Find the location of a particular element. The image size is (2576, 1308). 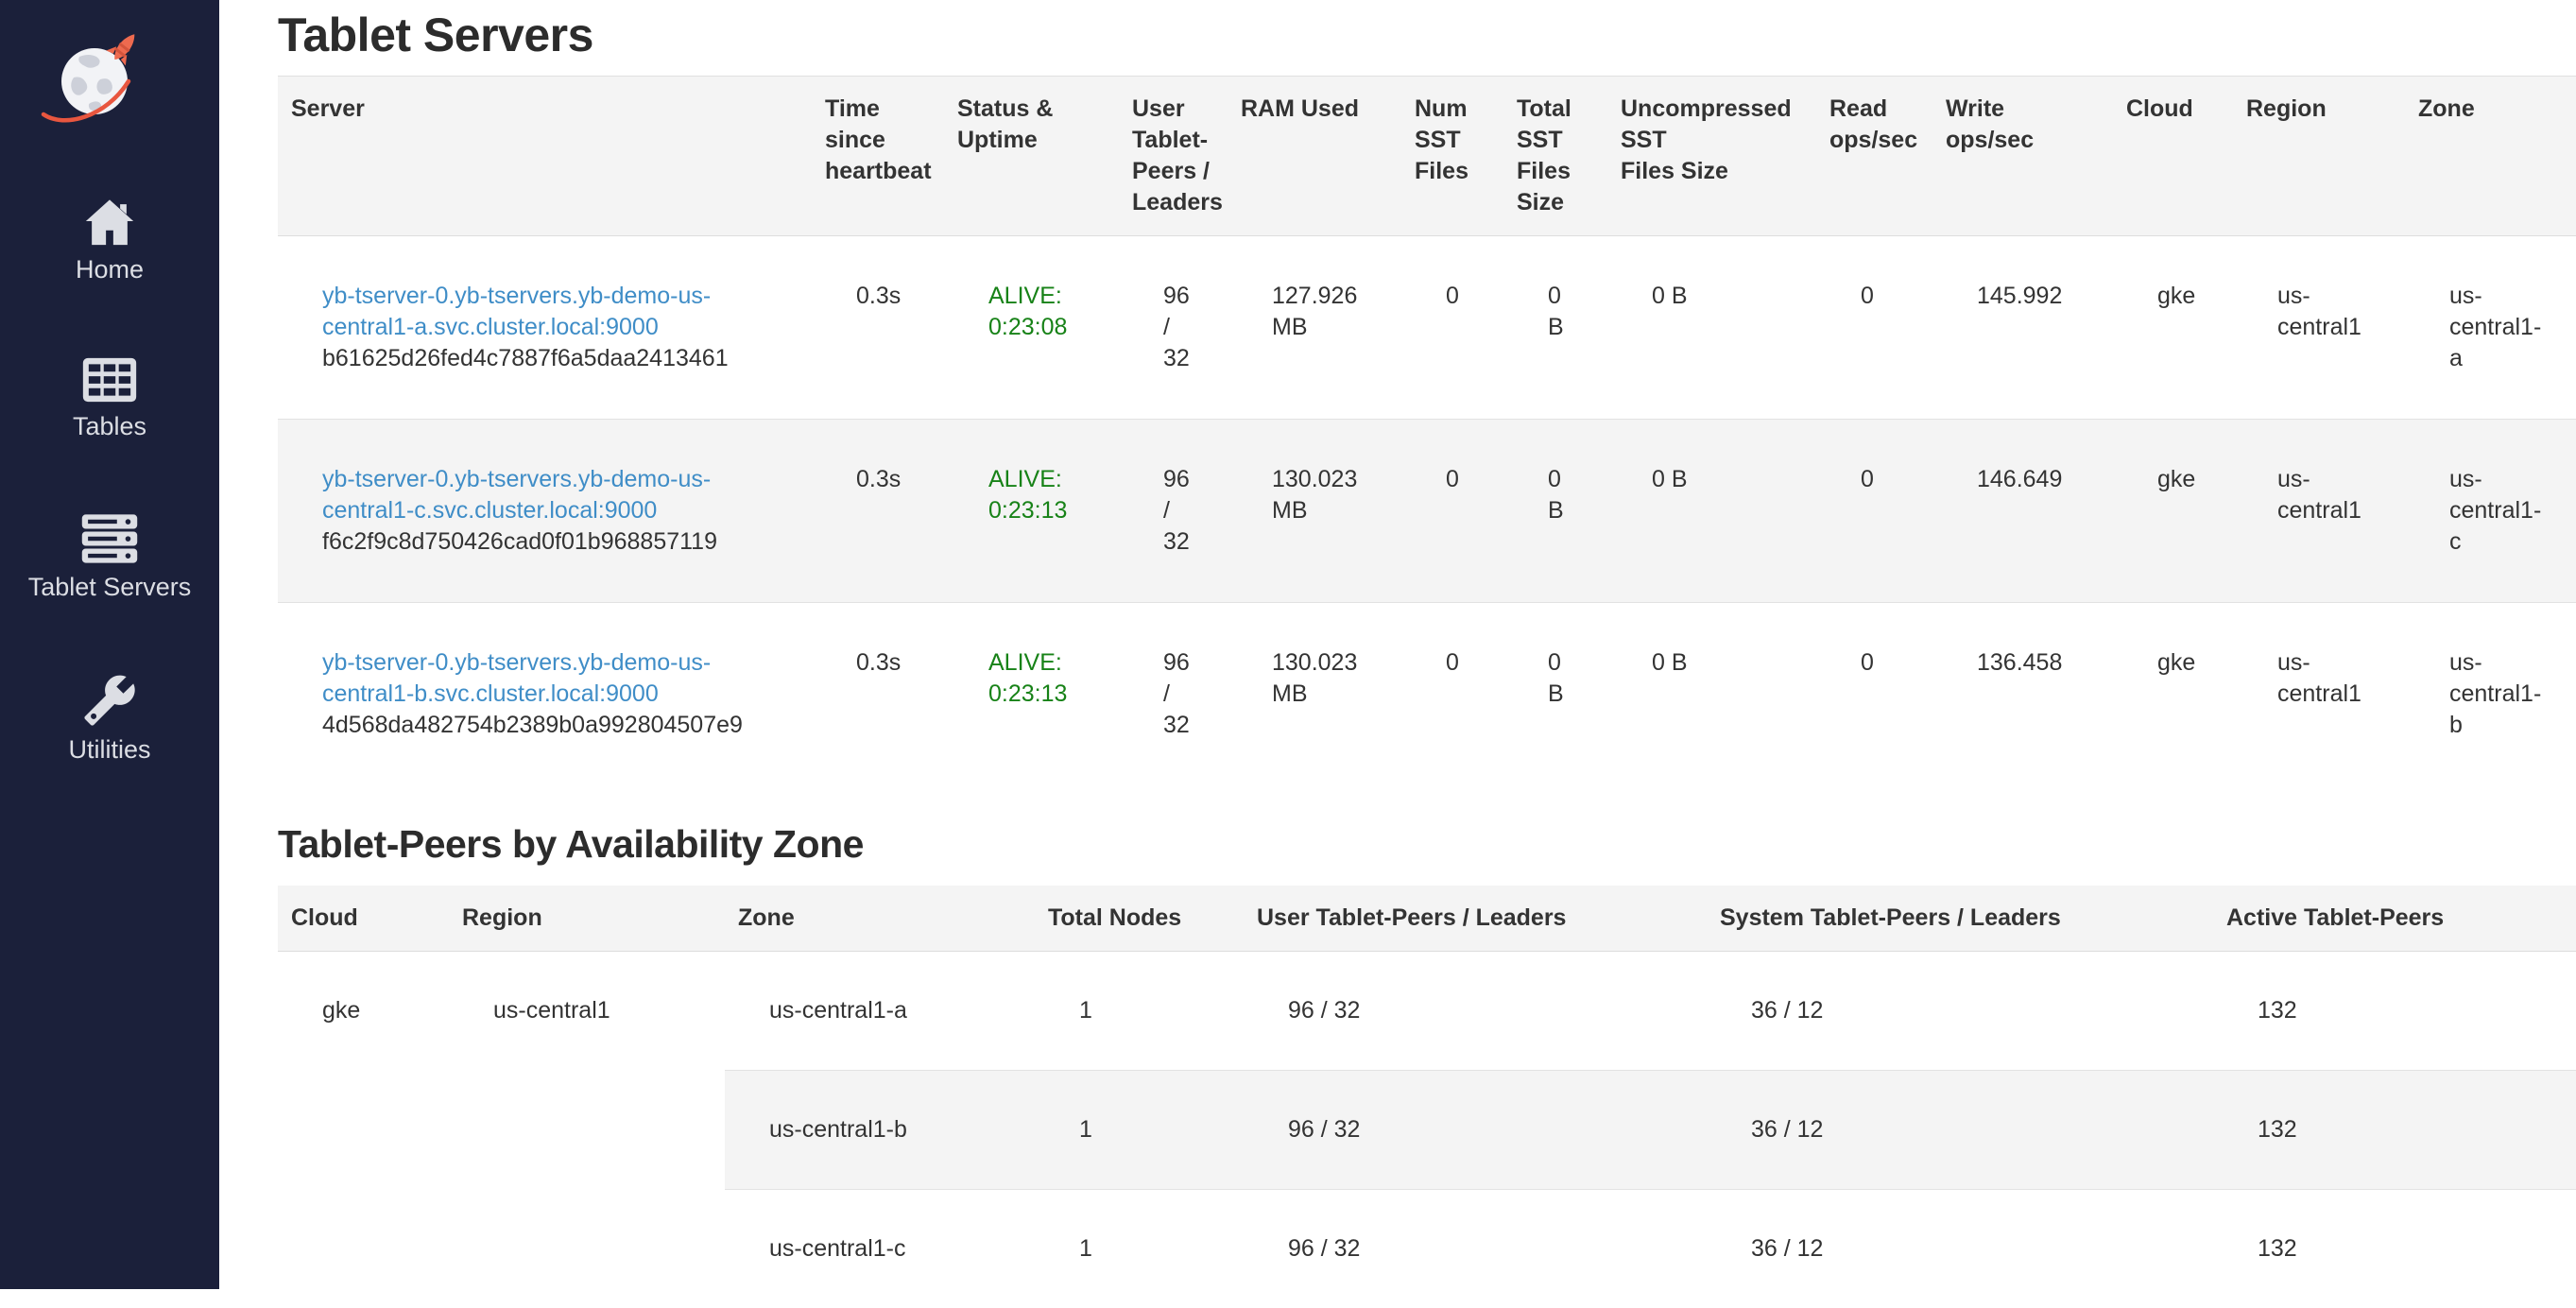

server-uuid: b61625d26fed4c7887f6a5daa2413461 is located at coordinates (544, 359).